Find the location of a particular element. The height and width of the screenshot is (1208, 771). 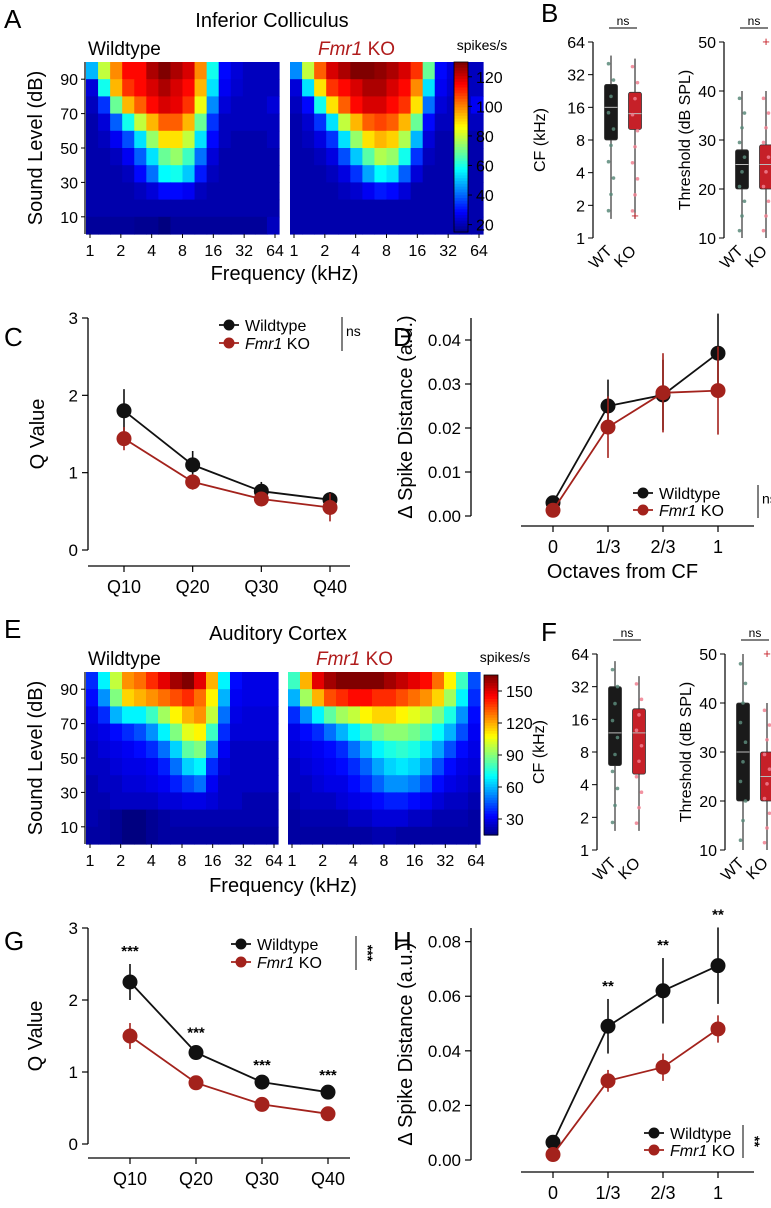

legend-significance: ns is located at coordinates (353, 331).